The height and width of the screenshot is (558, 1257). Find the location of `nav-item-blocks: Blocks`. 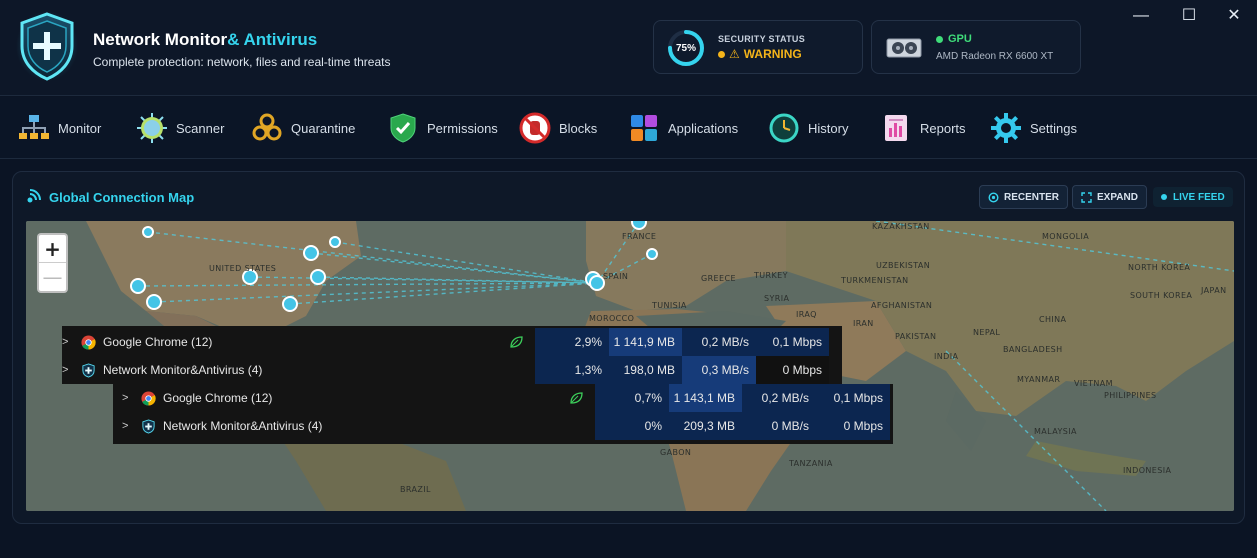

nav-item-blocks: Blocks is located at coordinates (558, 128).